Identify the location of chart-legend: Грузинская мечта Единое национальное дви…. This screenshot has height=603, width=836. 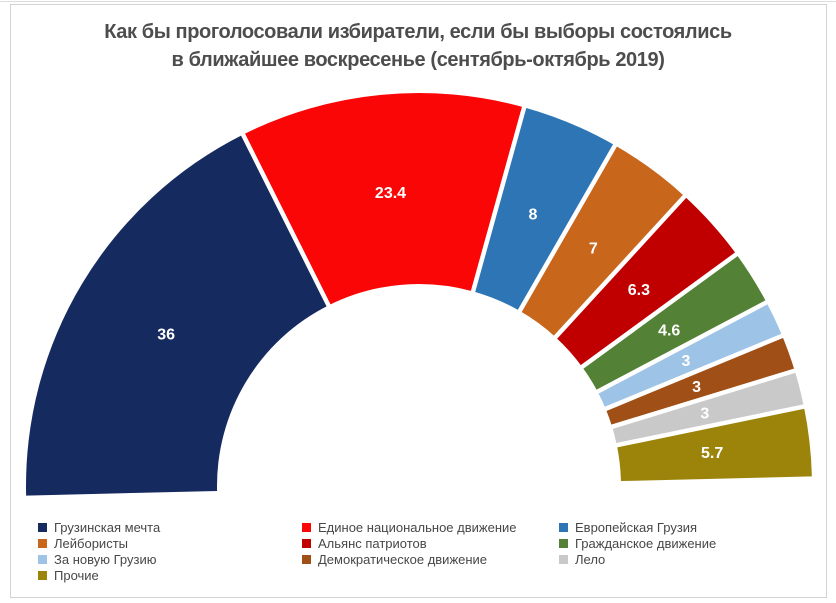
(428, 551).